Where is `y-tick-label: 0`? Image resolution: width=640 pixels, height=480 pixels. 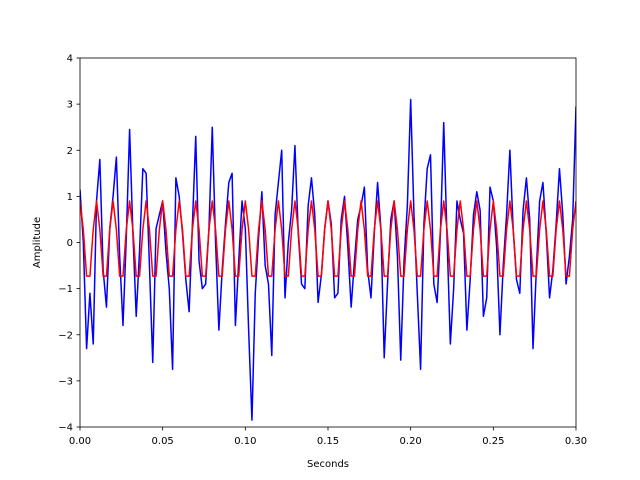 y-tick-label: 0 is located at coordinates (70, 243).